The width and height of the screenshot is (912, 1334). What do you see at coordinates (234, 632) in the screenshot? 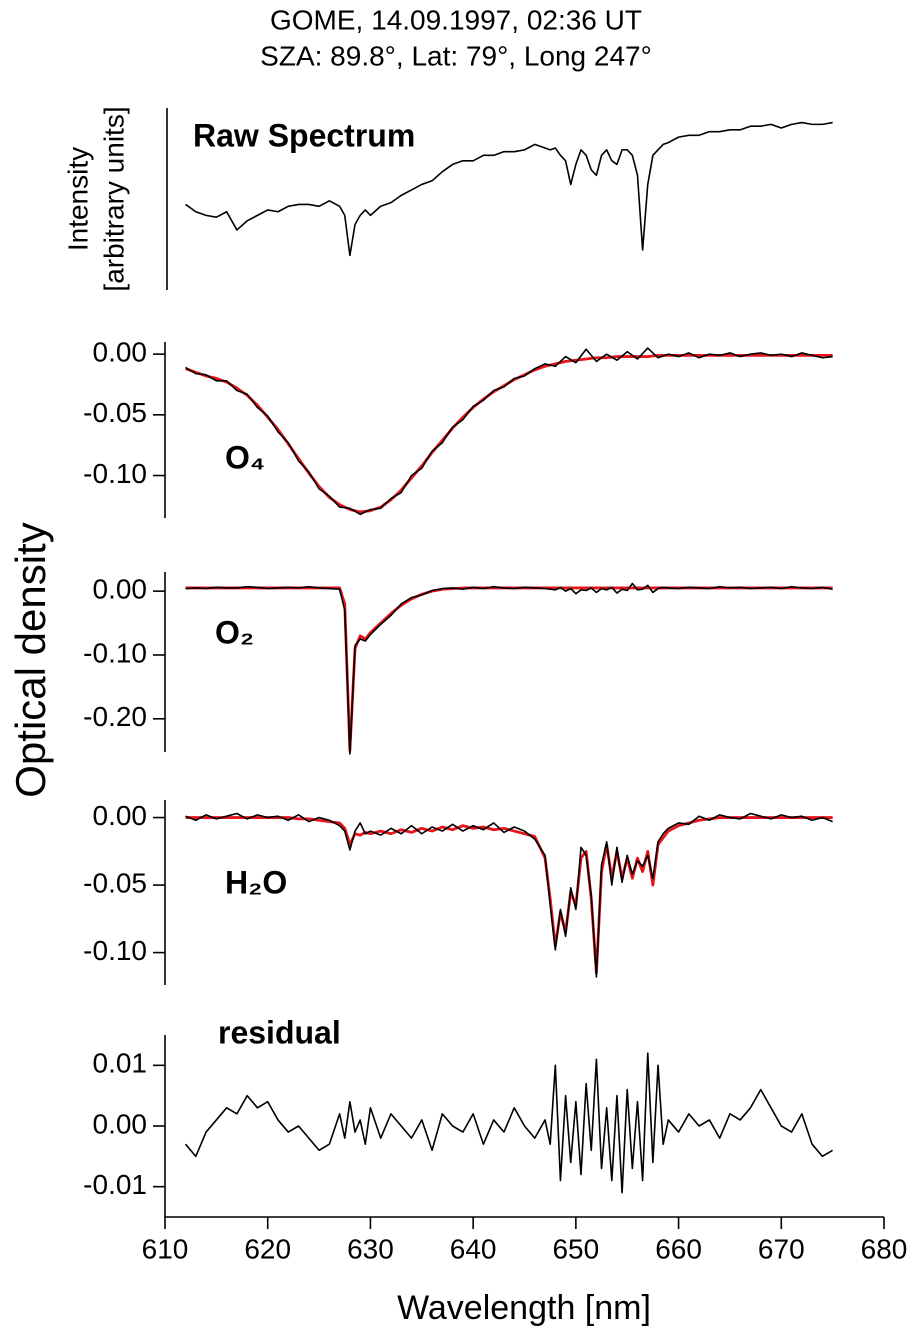
I see `panel-annotation: O₂` at bounding box center [234, 632].